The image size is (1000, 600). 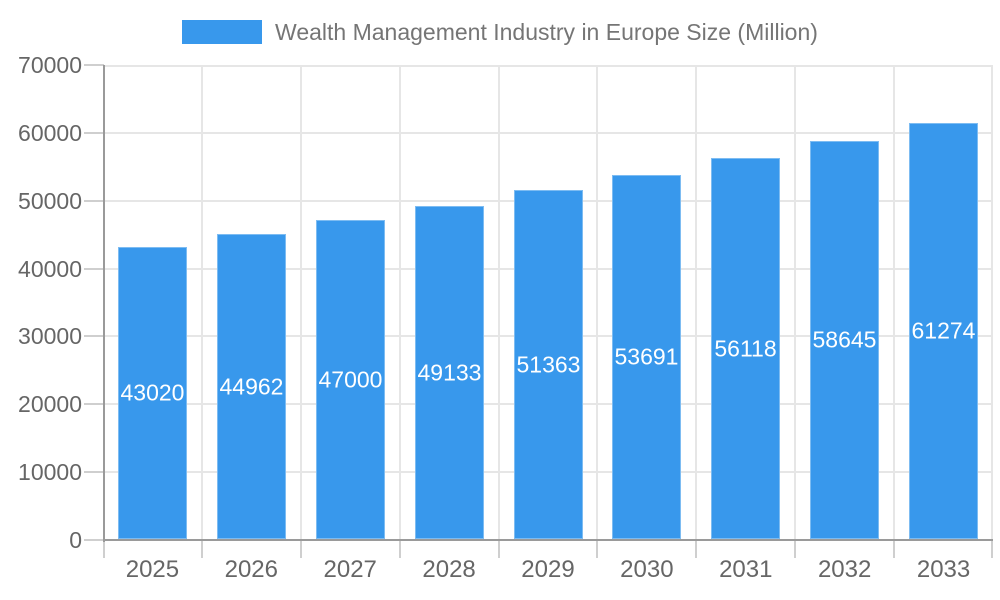 What do you see at coordinates (548, 540) in the screenshot?
I see `x-axis-line` at bounding box center [548, 540].